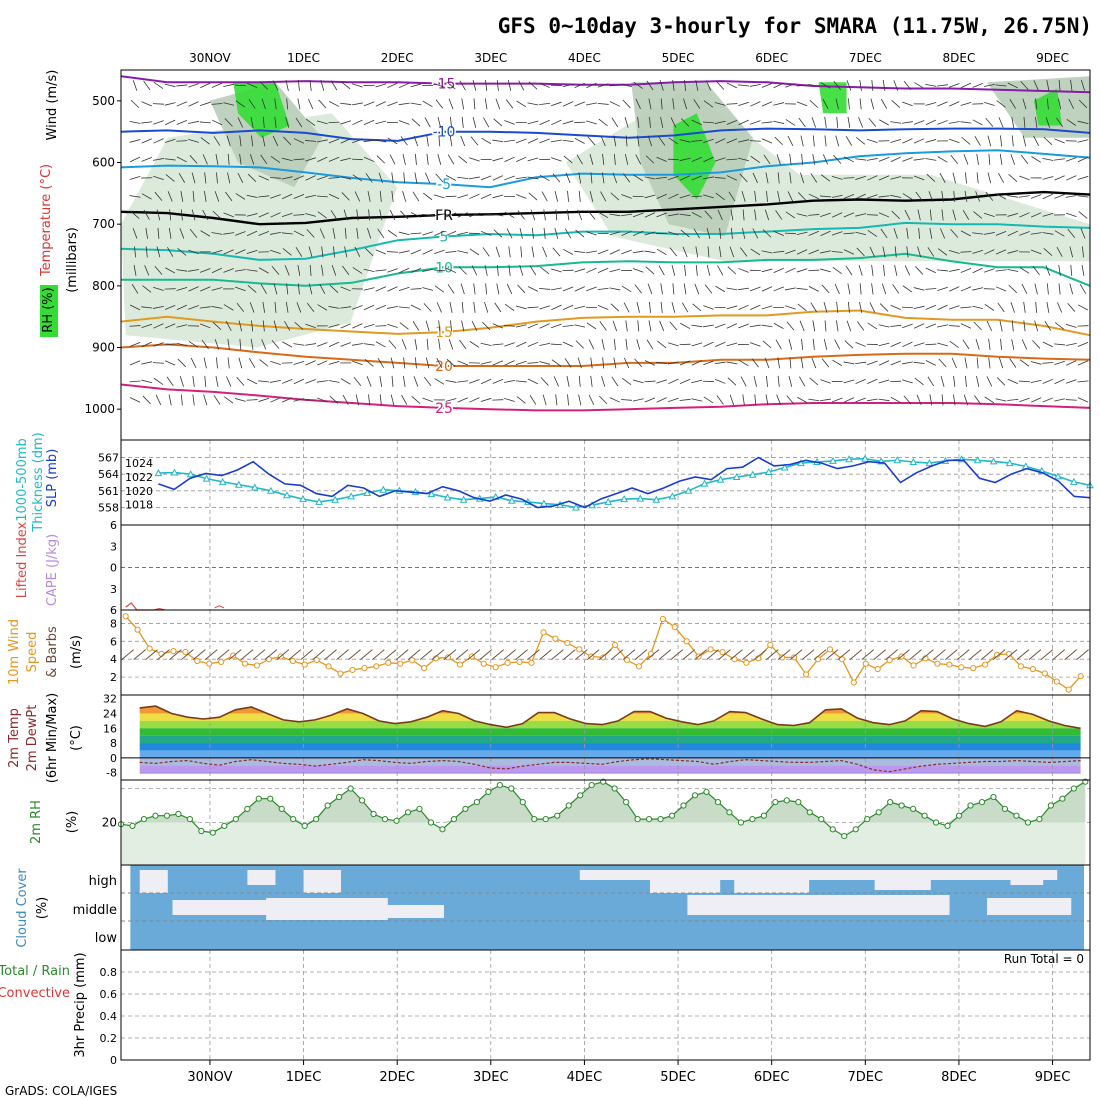 This screenshot has width=1100, height=1100. I want to click on wind-tick: 2, so click(113, 677).